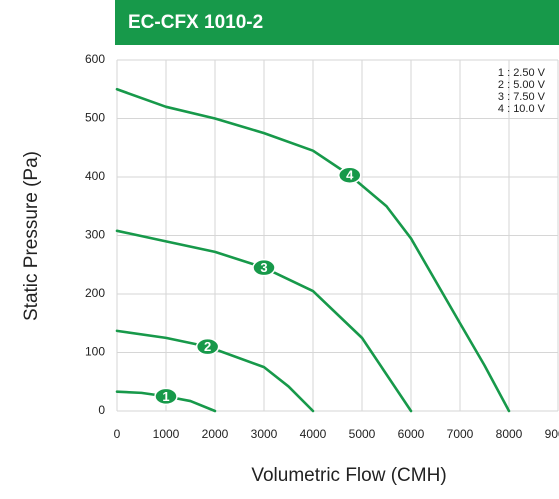 This screenshot has height=499, width=559. Describe the element at coordinates (95, 293) in the screenshot. I see `y-tick-label: 200` at that location.